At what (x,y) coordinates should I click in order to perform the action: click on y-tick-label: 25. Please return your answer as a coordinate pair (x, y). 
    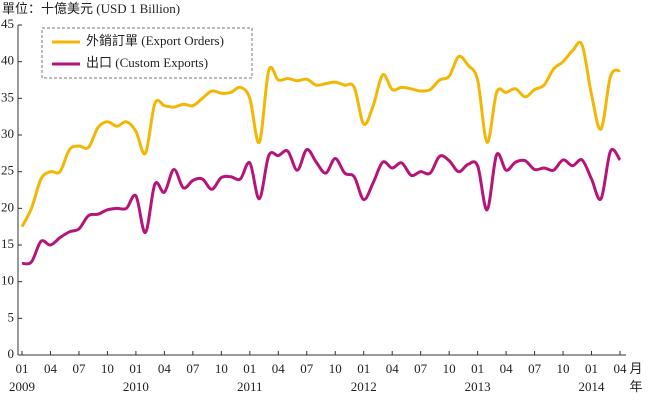
    Looking at the image, I should click on (7, 170).